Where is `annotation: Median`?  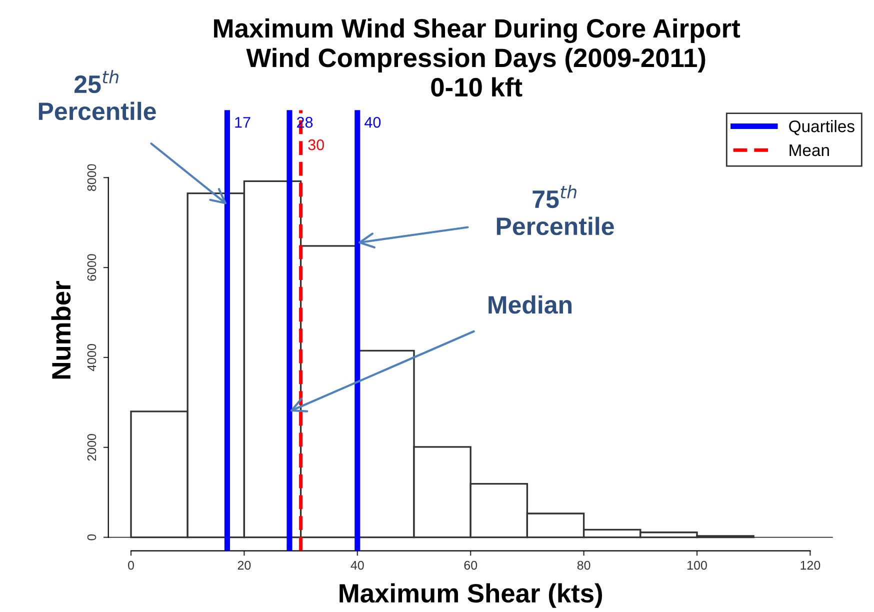 annotation: Median is located at coordinates (530, 304).